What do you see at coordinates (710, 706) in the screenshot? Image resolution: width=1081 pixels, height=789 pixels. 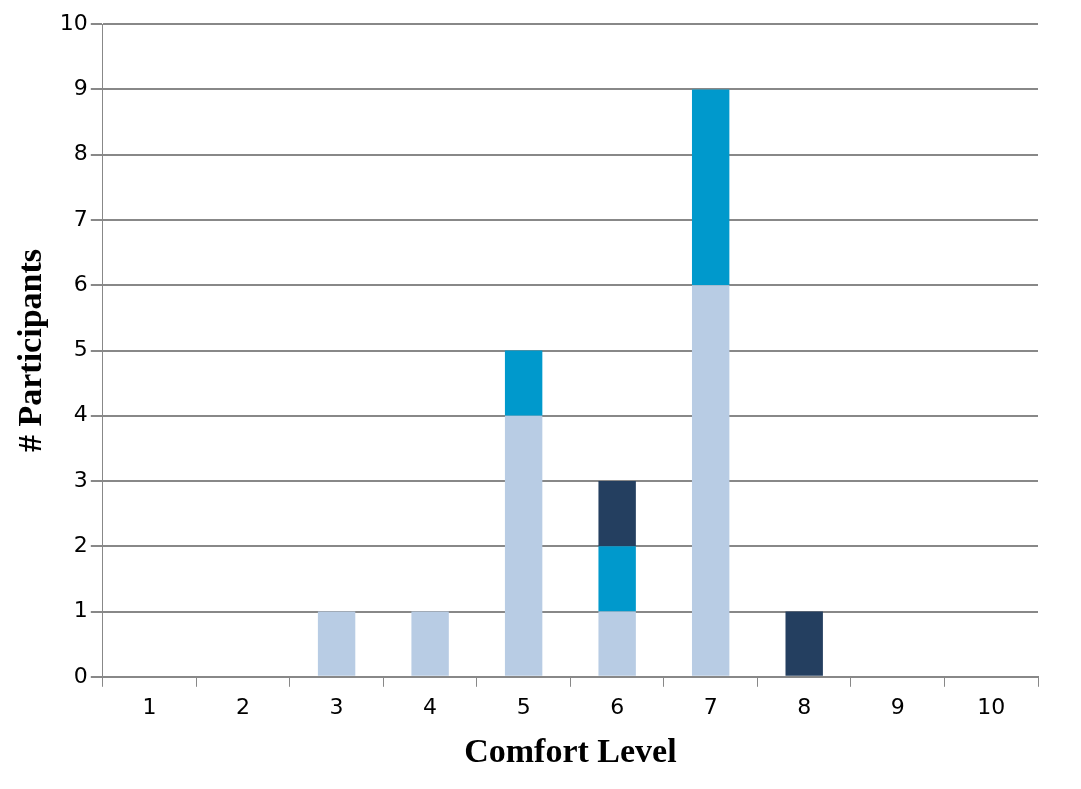 I see `x-tick-label: 7` at bounding box center [710, 706].